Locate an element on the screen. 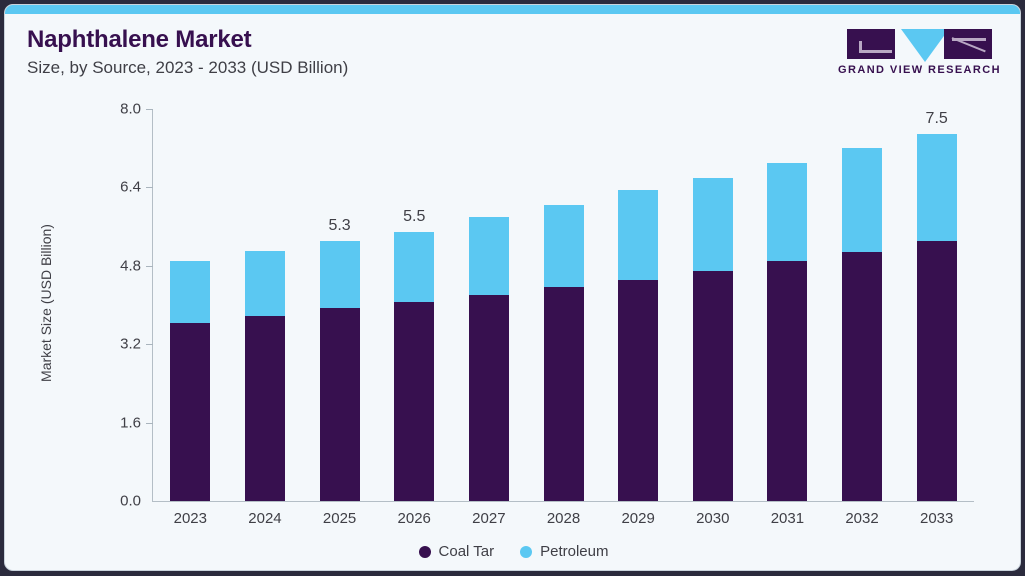  bar-group: 5.5 is located at coordinates (414, 354).